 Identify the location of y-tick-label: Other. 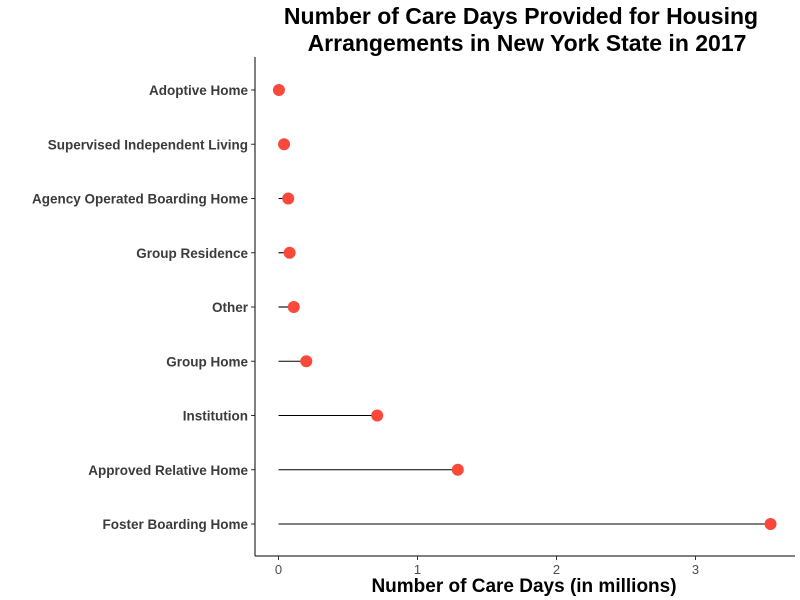
(230, 307).